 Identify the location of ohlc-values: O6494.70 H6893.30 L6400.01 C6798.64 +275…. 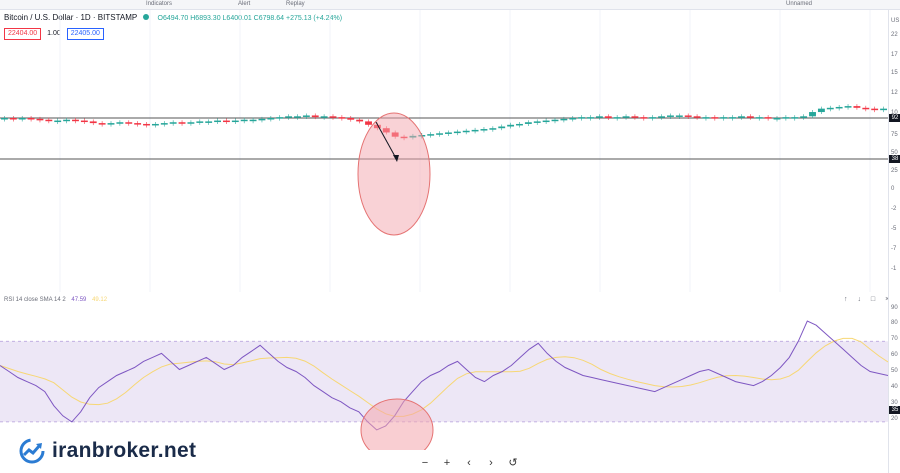
(250, 18).